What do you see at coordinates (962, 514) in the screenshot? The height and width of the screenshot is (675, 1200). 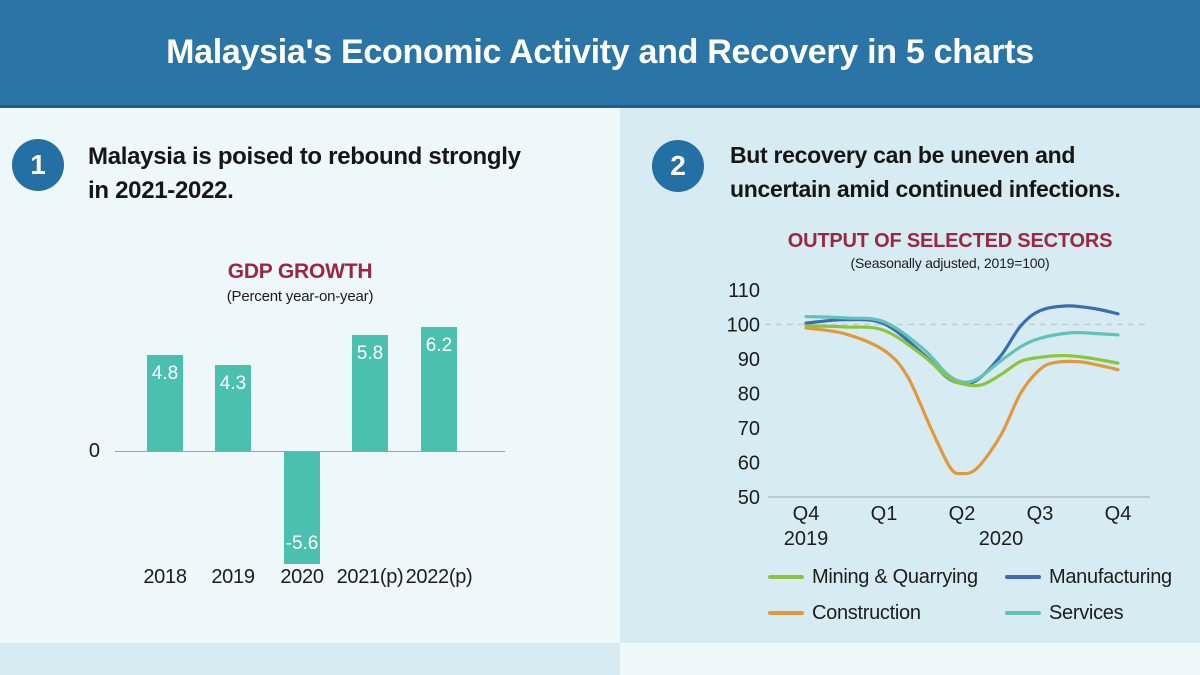 I see `x-axis-tick-label: Q2` at bounding box center [962, 514].